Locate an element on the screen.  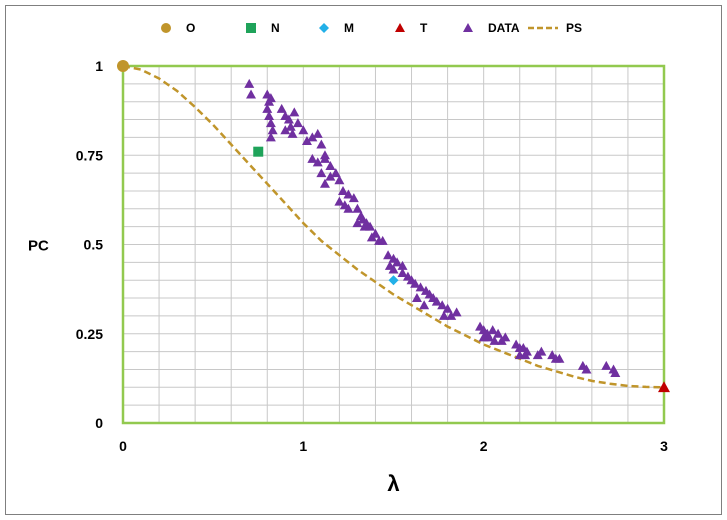
legend-data-label: DATA is located at coordinates (504, 28).